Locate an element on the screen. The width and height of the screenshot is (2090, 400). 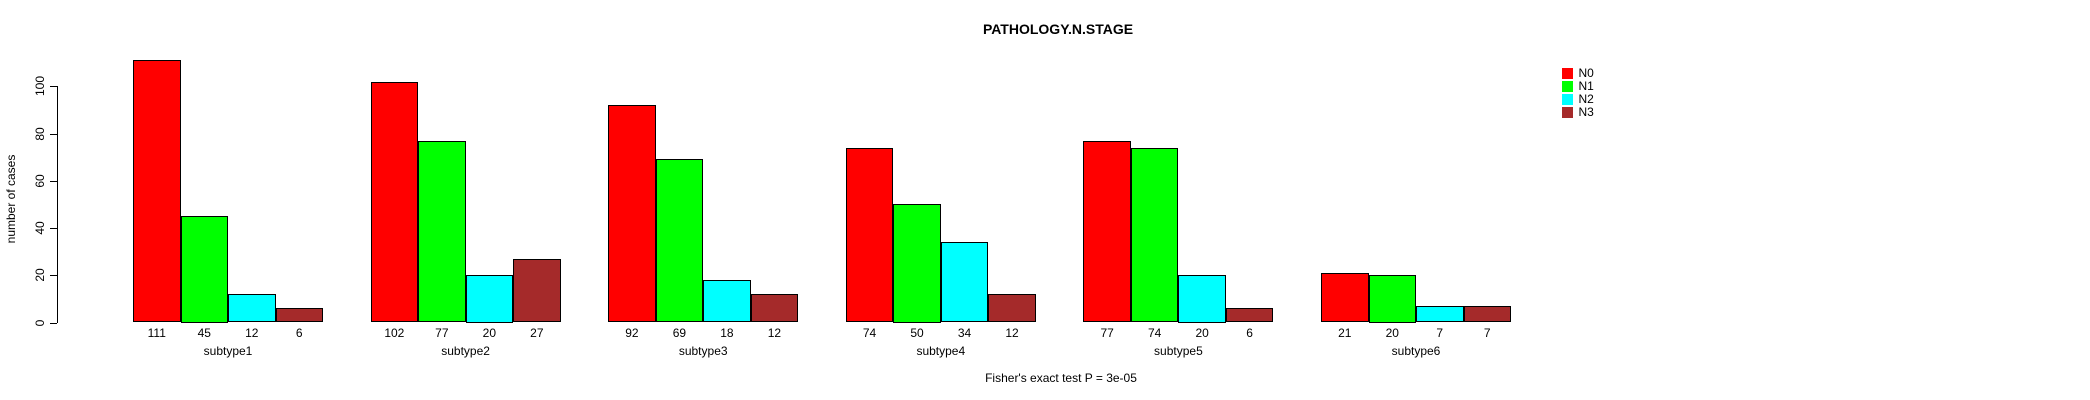
y-tick-label: 40 is located at coordinates (40, 228).